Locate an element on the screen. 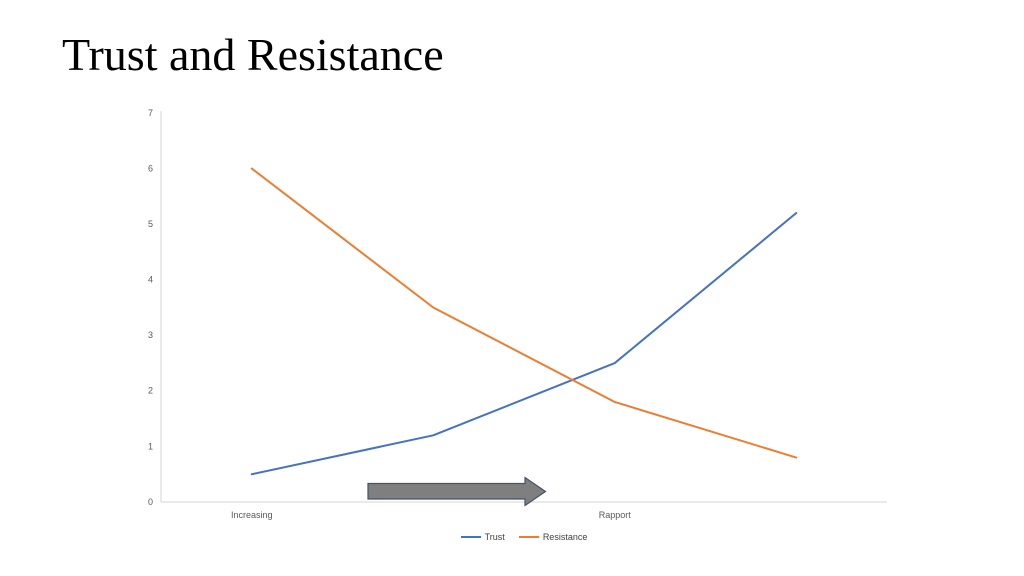 This screenshot has width=1024, height=576. y-tick-label: 4 is located at coordinates (150, 280).